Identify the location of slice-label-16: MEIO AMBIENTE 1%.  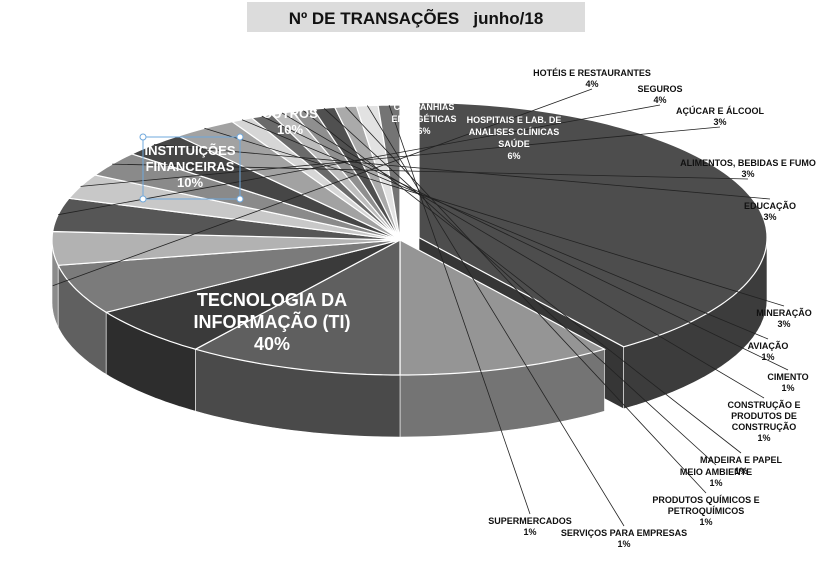
(716, 477).